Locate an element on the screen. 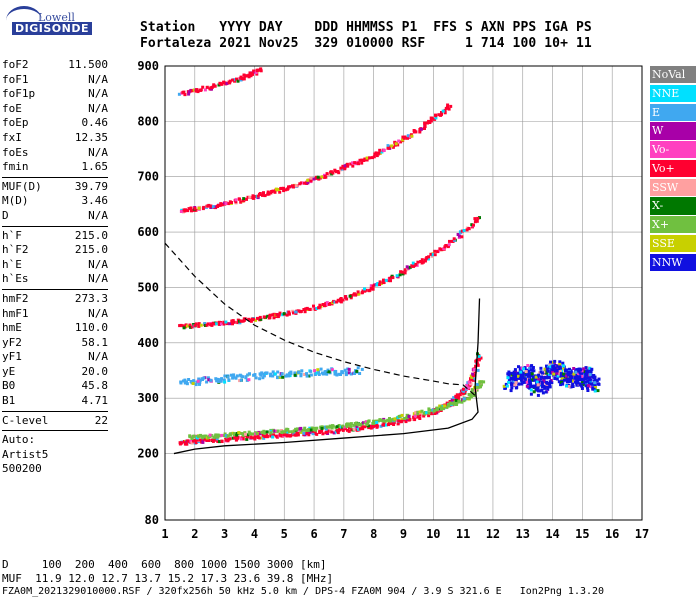  param-value: 215.0 is located at coordinates (91, 250).